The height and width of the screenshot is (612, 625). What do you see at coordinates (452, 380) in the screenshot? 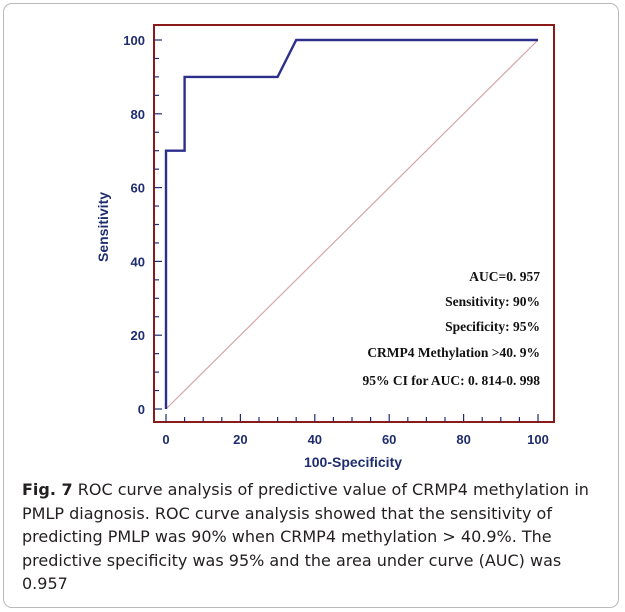
I see `stat-annotation: 95% CI for AUC: 0. 814-0. 998` at bounding box center [452, 380].